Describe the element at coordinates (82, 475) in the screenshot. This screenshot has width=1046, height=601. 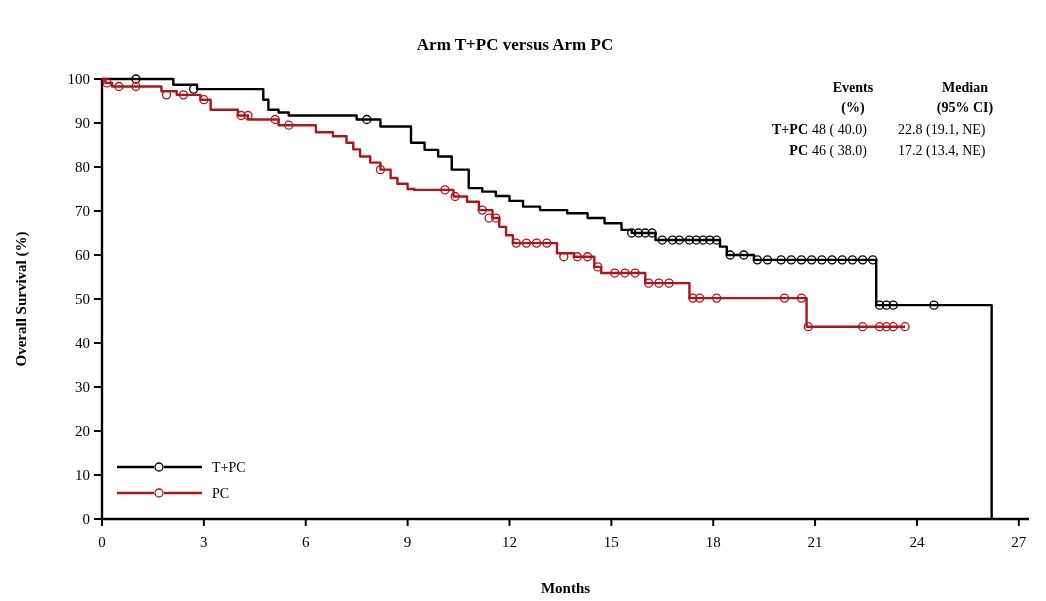
I see `y-tick-label: 10` at that location.